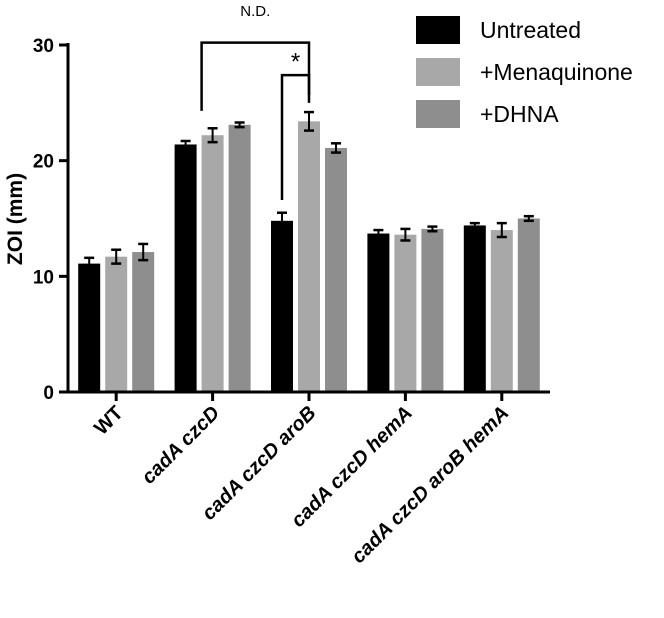 The image size is (664, 618). I want to click on y-tick-label: 0, so click(48, 393).